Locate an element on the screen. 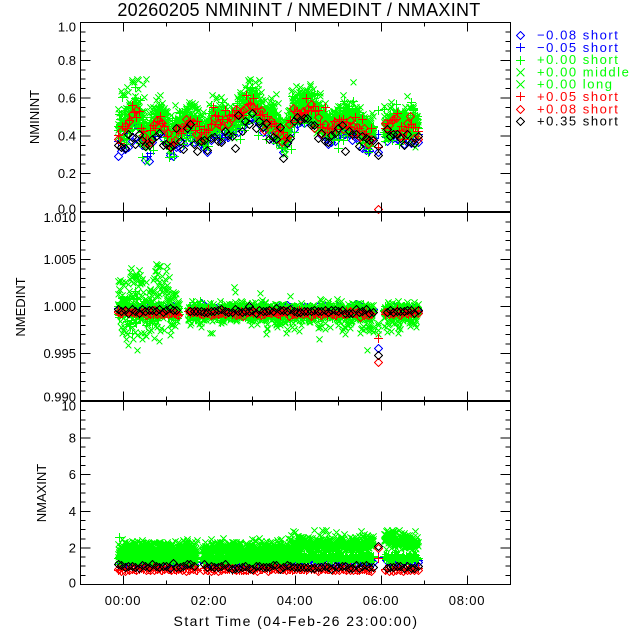  svg-text: 0.990 is located at coordinates (59, 397).